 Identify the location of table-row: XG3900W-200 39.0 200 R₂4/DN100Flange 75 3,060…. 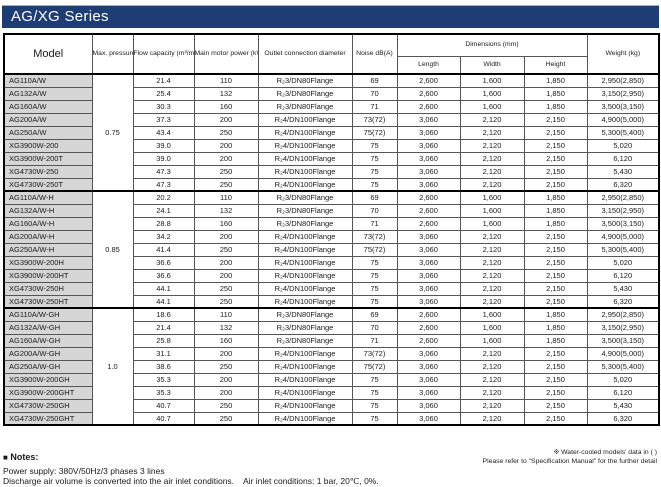
(331, 145).